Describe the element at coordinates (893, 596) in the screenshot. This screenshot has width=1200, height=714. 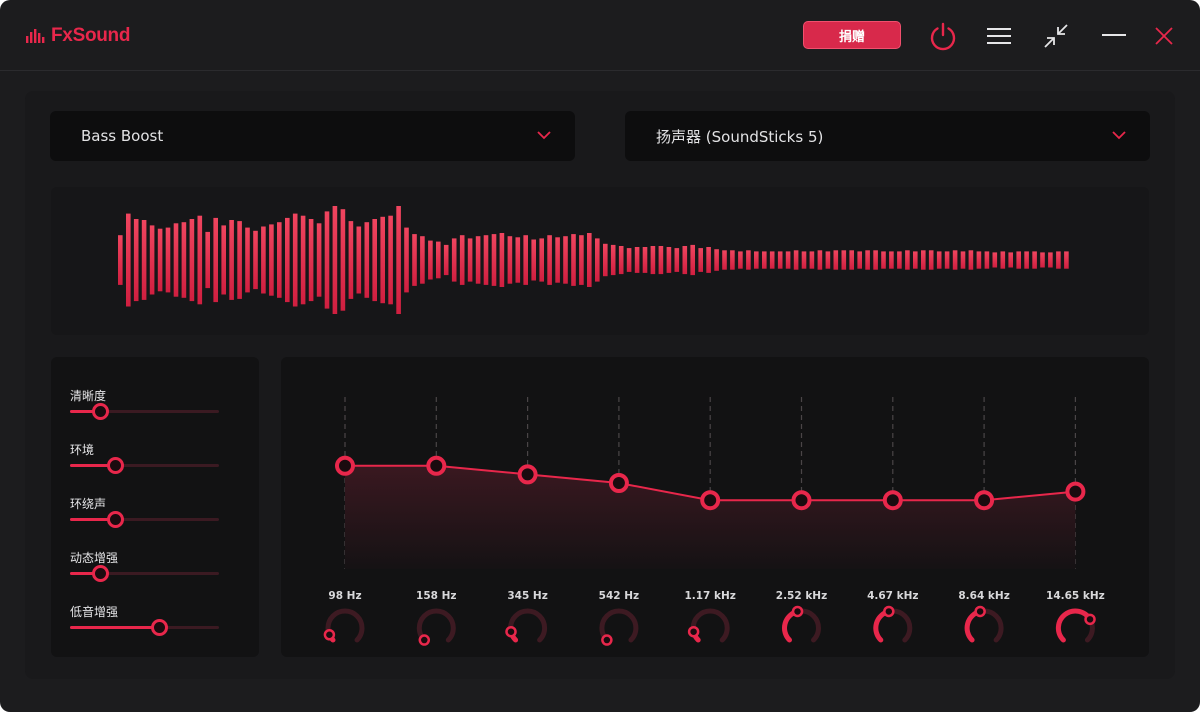
I see `eq-band-label: 4.67 kHz` at that location.